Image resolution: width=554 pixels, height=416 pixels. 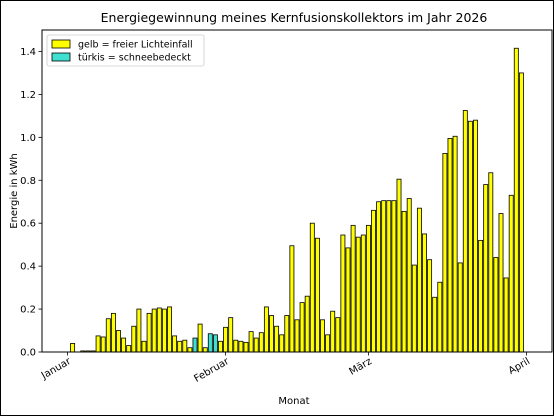 I want to click on legend-box, so click(x=125, y=50).